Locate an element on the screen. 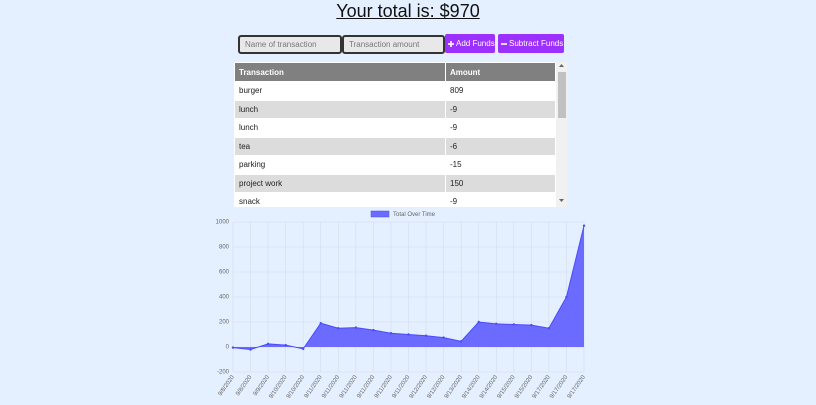 The height and width of the screenshot is (405, 816). name-cell: snack is located at coordinates (340, 199).